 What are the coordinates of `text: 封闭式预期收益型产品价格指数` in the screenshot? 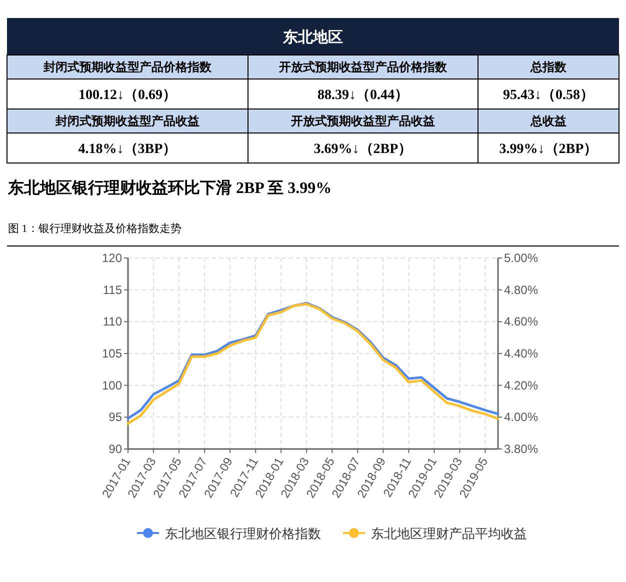 It's located at (127, 67).